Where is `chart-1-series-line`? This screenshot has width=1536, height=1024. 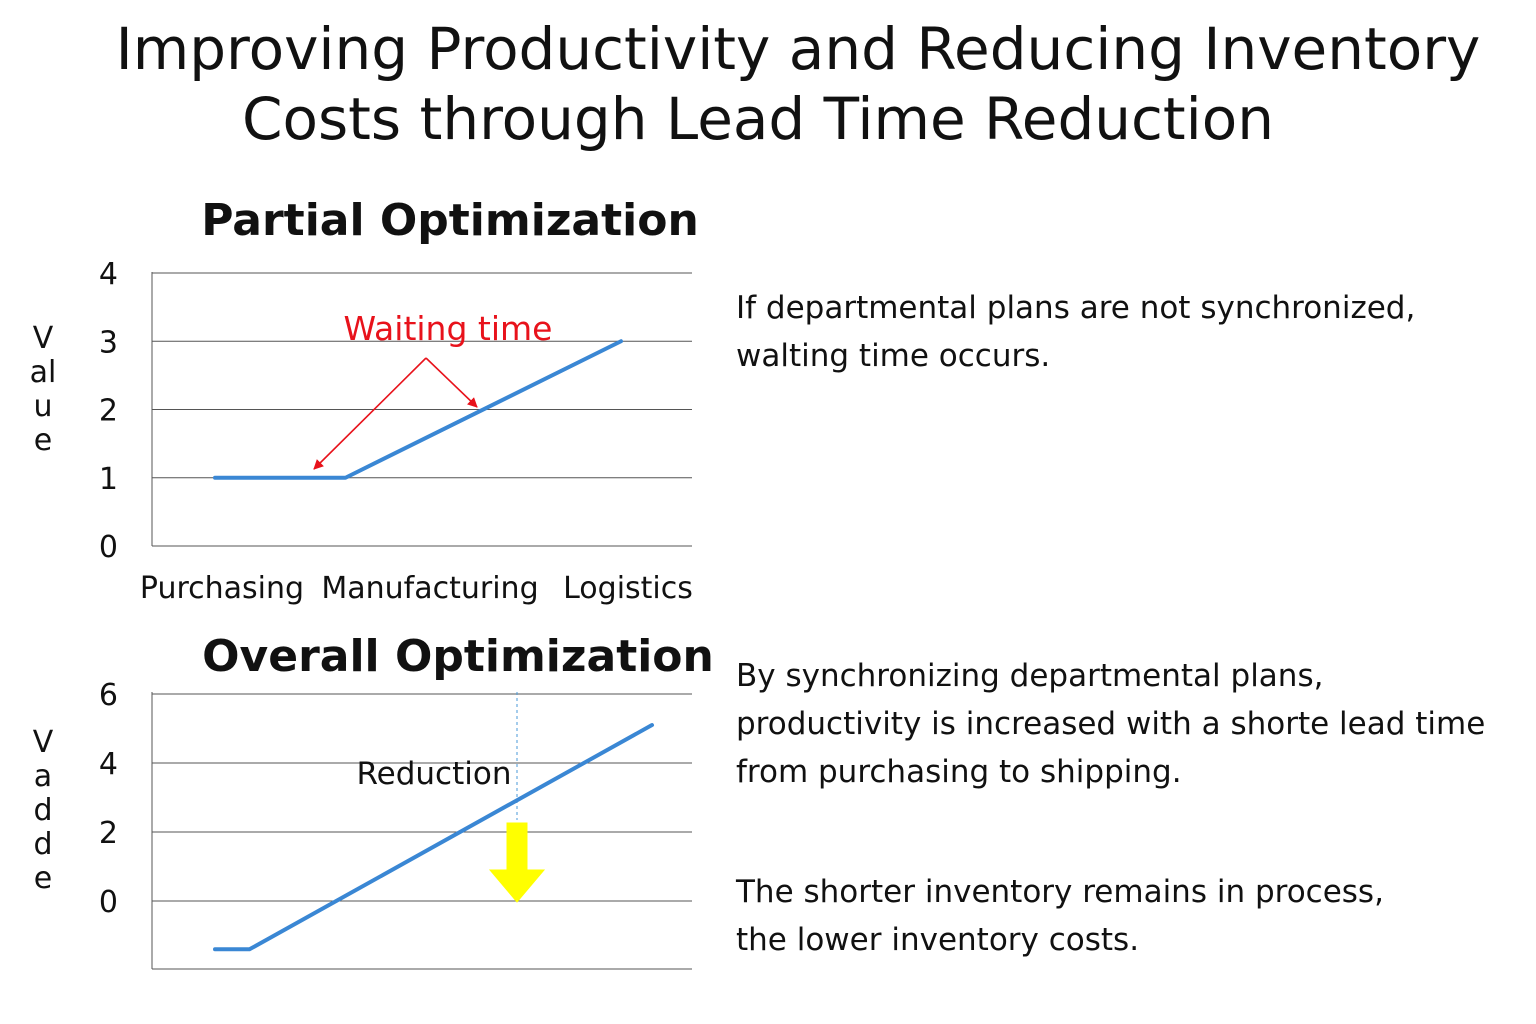 chart-1-series-line is located at coordinates (418, 409).